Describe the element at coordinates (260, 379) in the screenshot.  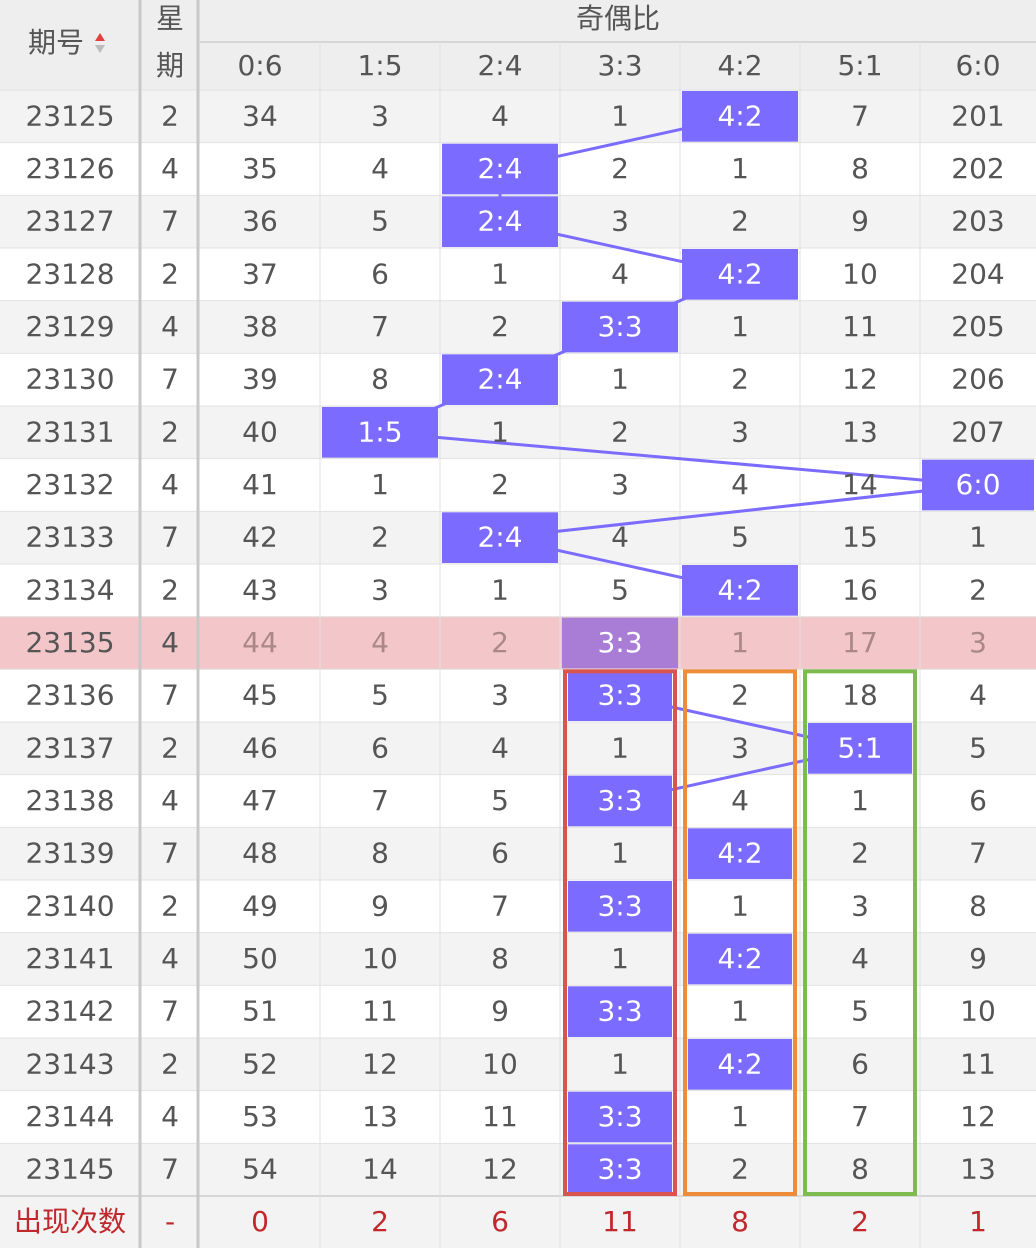
I see `value-cell: 39` at that location.